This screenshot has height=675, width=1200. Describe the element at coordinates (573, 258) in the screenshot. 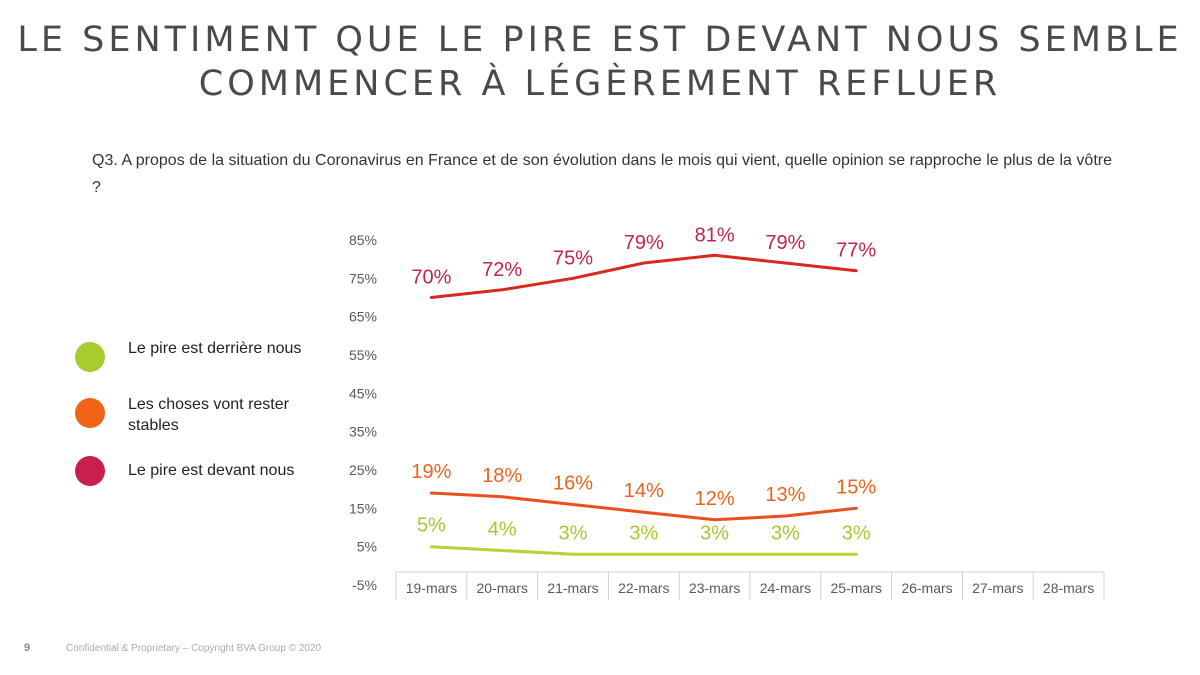

I see `data-label: 75%` at that location.